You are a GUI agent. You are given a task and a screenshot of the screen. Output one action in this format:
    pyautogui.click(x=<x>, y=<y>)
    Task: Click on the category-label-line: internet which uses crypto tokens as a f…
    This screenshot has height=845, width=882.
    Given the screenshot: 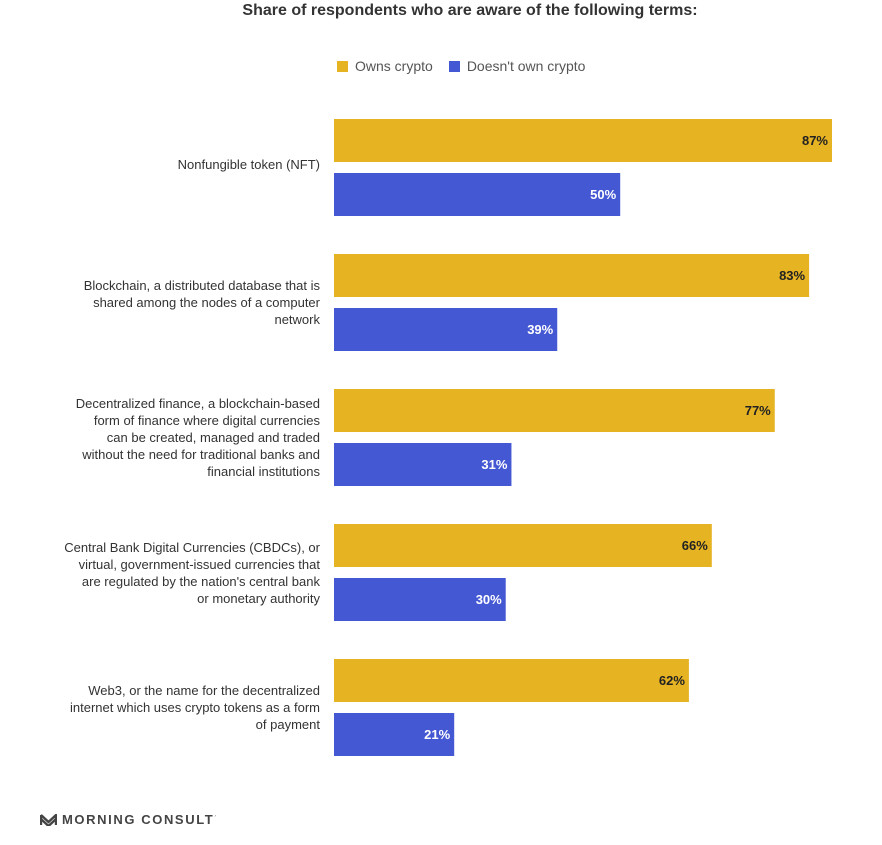 What is the action you would take?
    pyautogui.click(x=194, y=707)
    